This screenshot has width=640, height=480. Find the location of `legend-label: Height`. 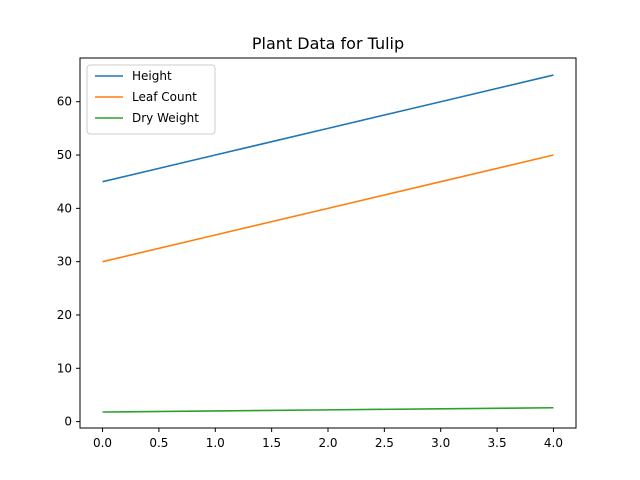

legend-label: Height is located at coordinates (152, 76).